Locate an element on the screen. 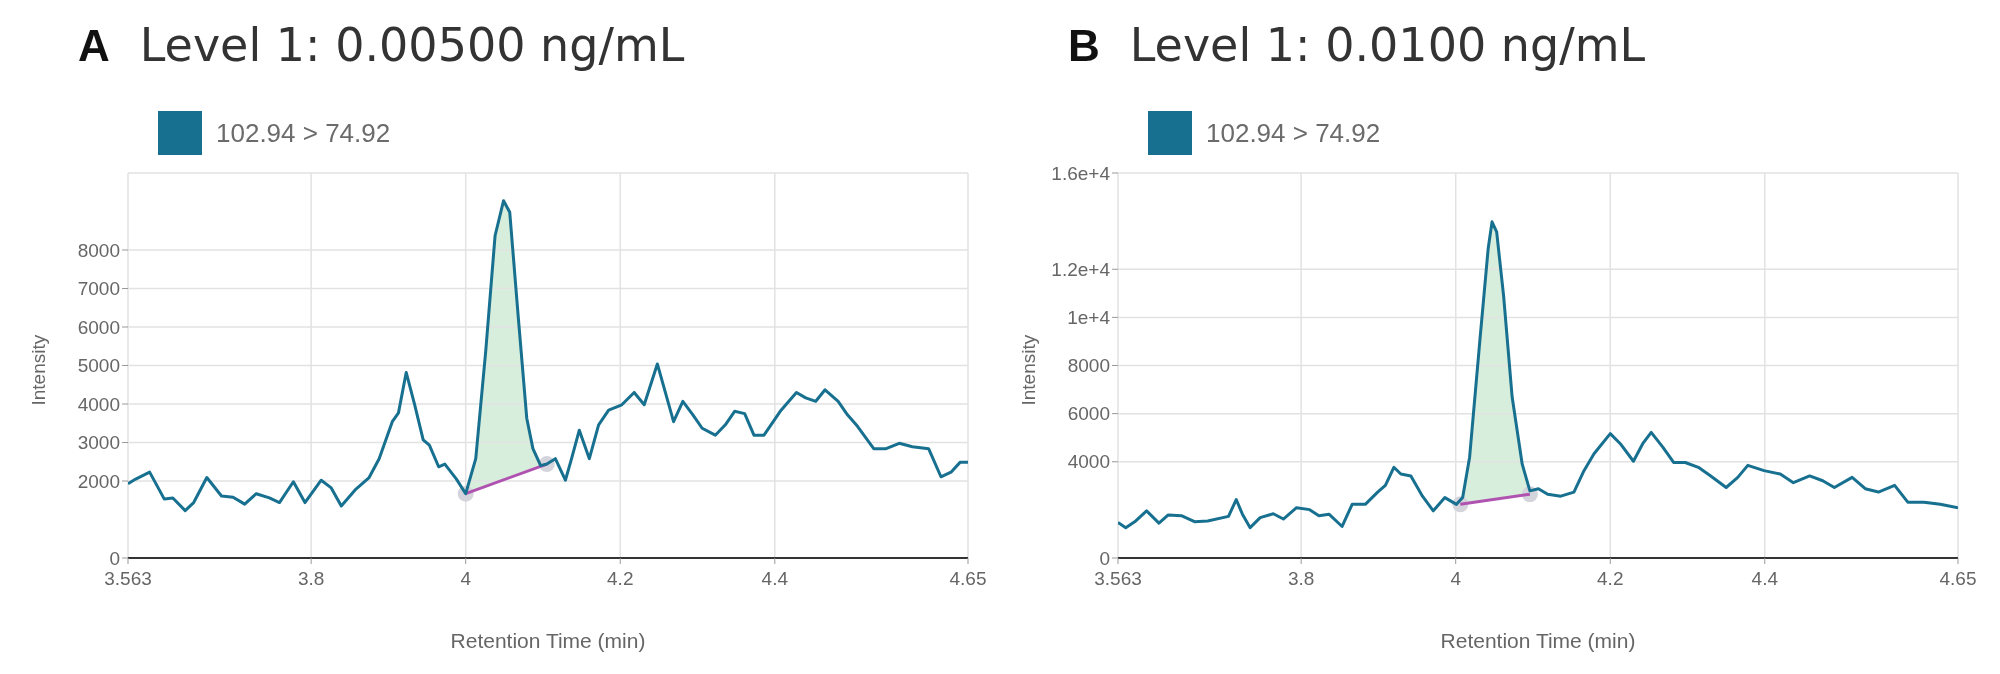  chart-title: Level 1: 0.0100 ng/mL is located at coordinates (1387, 45).